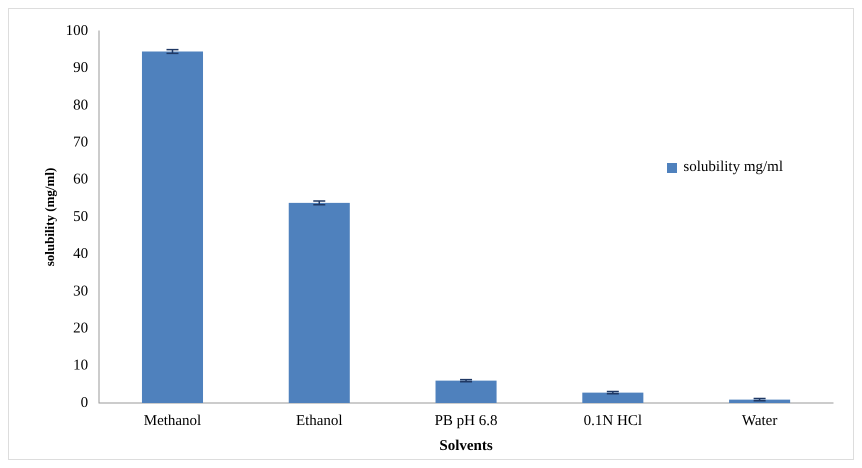  What do you see at coordinates (760, 420) in the screenshot?
I see `x-tick-label: Water` at bounding box center [760, 420].